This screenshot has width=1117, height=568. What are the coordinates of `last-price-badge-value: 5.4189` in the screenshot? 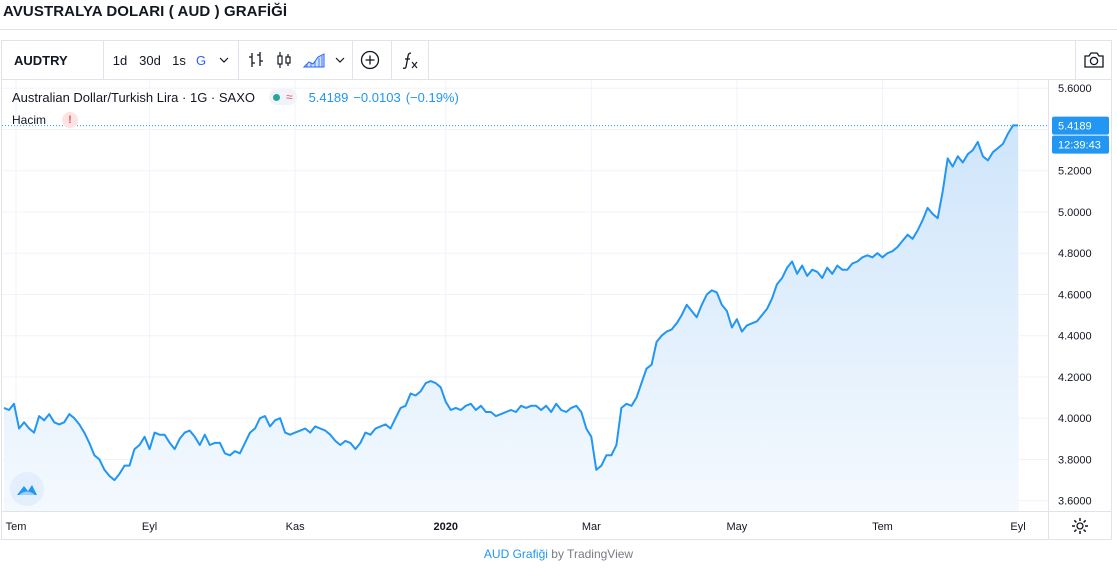 It's located at (1075, 127).